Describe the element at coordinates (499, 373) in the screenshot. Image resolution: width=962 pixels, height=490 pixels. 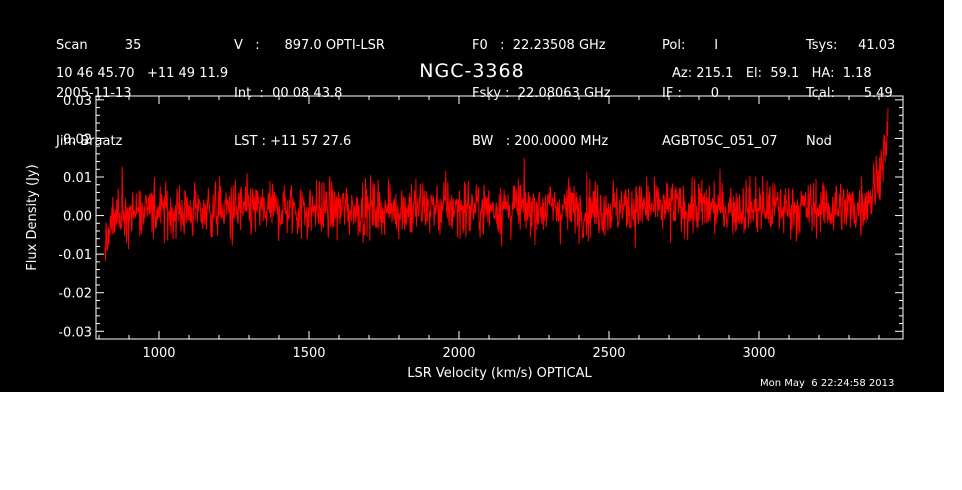
I see `x-axis-label: LSR Velocity (km/s) OPTICAL` at that location.